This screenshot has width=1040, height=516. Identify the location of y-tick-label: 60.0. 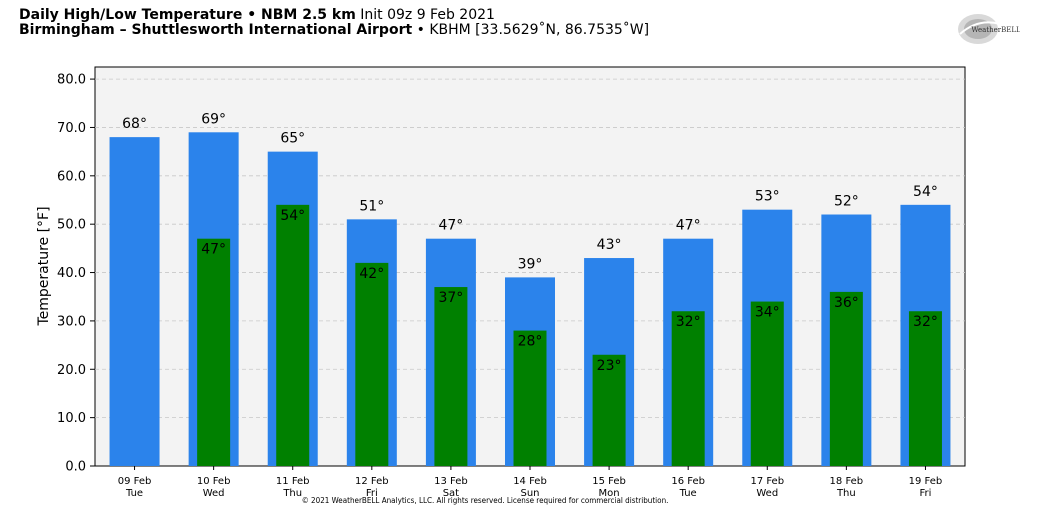
(71, 176).